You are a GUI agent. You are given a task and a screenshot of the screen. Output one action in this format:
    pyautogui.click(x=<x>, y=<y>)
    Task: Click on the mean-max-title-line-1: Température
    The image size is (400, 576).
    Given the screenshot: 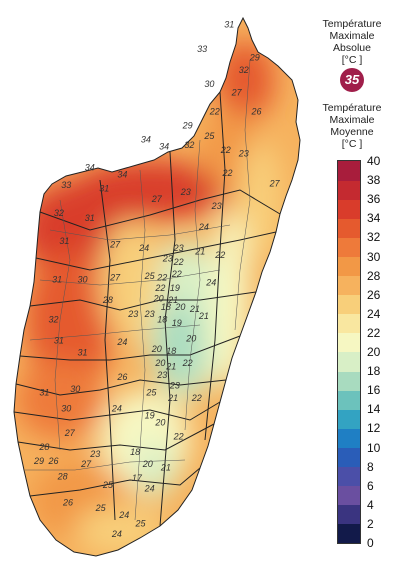 What is the action you would take?
    pyautogui.click(x=352, y=108)
    